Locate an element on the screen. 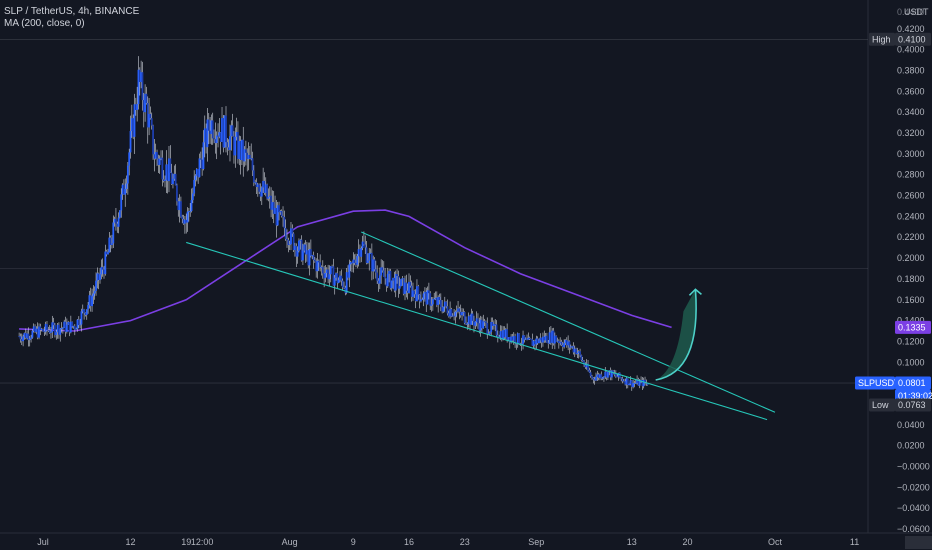 This screenshot has height=550, width=932. y-tick-label: 0.3600 is located at coordinates (911, 91).